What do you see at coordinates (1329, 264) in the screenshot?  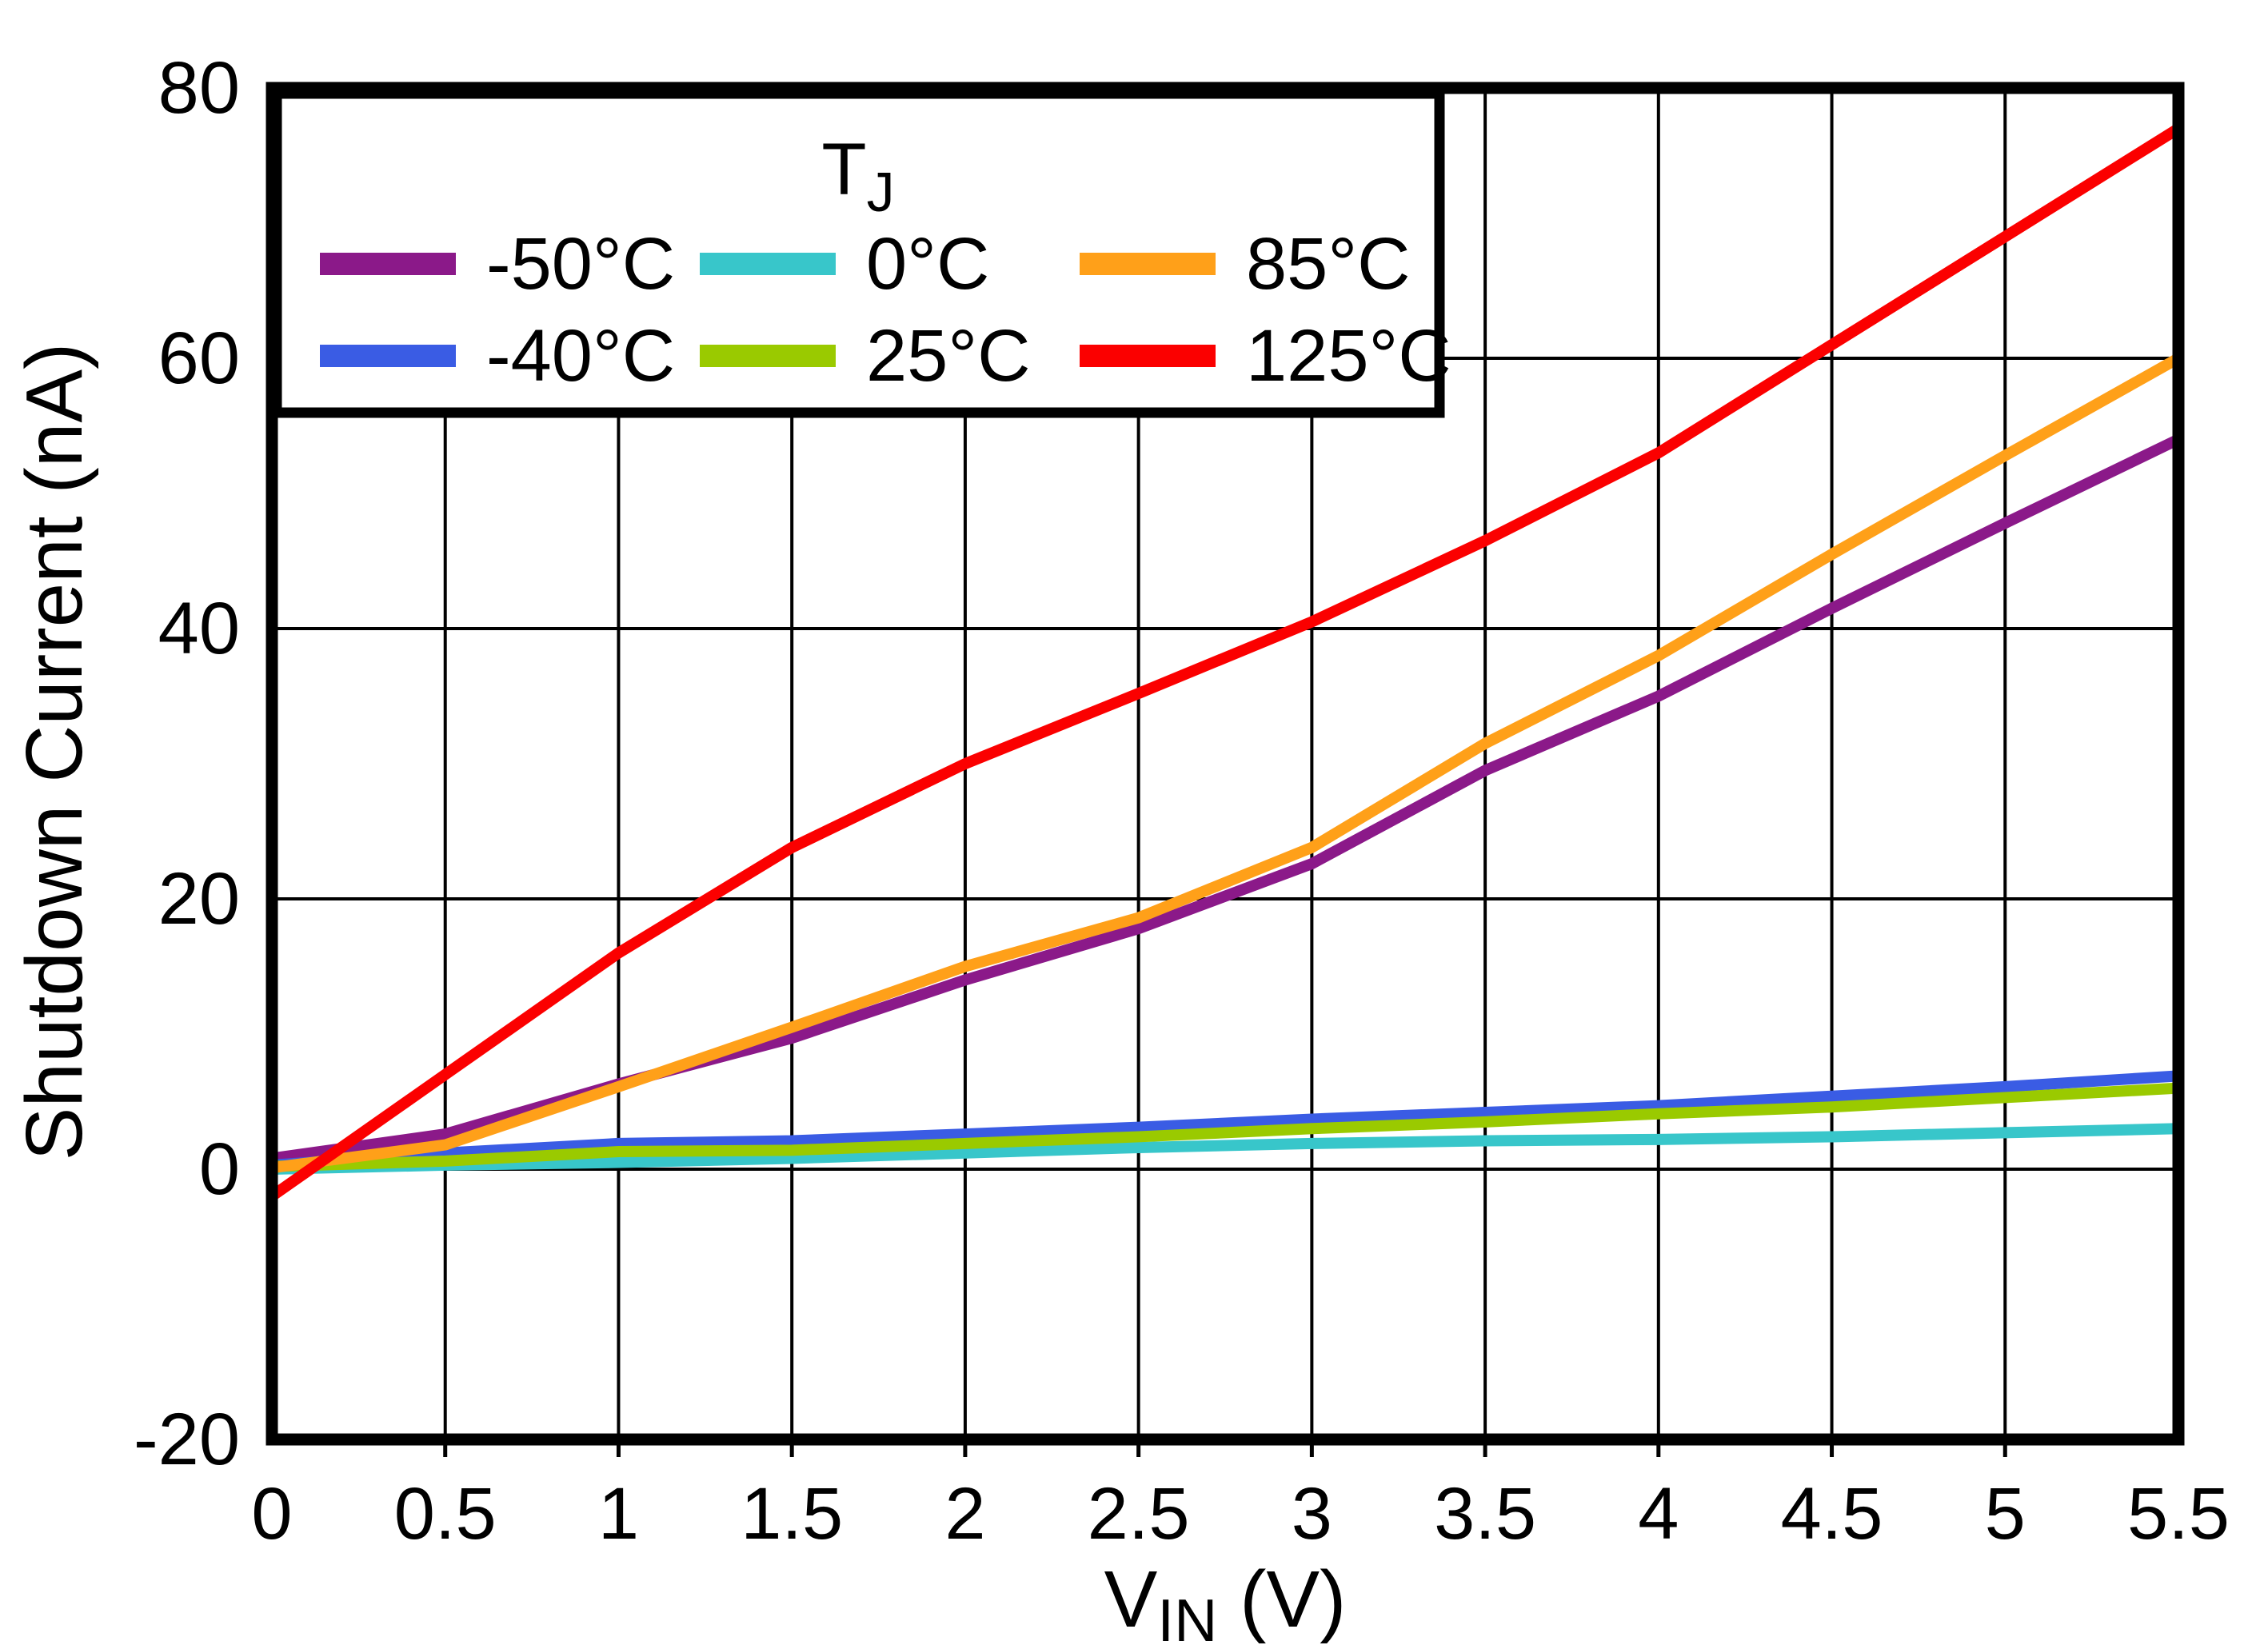 I see `legend-label-85c: 85°C` at bounding box center [1329, 264].